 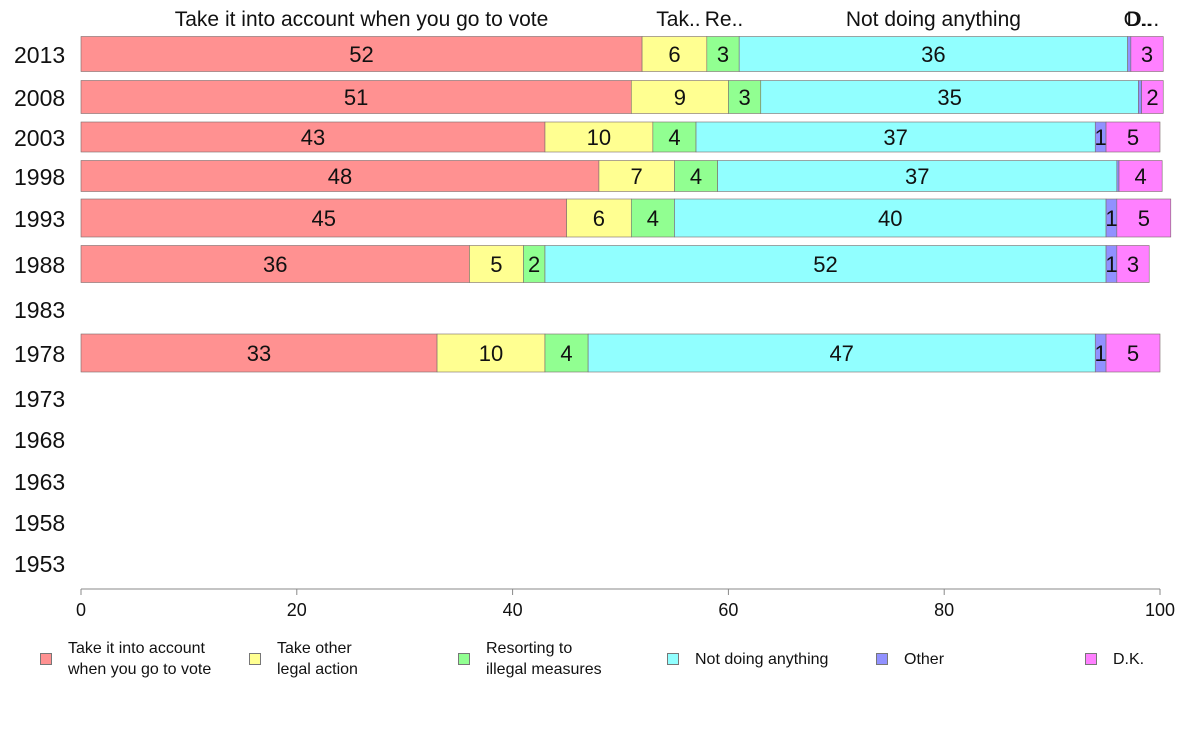 What do you see at coordinates (544, 659) in the screenshot?
I see `legend-label-illegal-measures: Resorting to illegal measures` at bounding box center [544, 659].